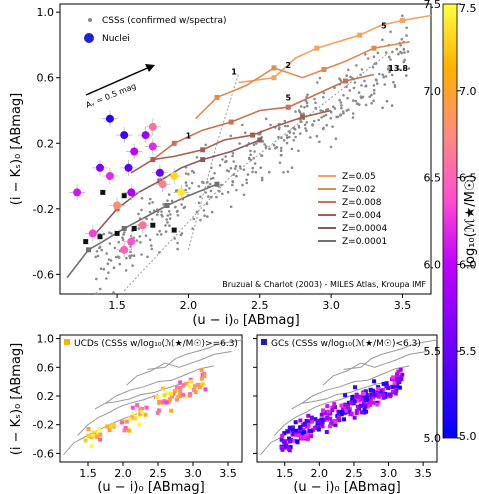 The image size is (479, 494). Describe the element at coordinates (347, 398) in the screenshot. I see `gc-plot-frame` at that location.